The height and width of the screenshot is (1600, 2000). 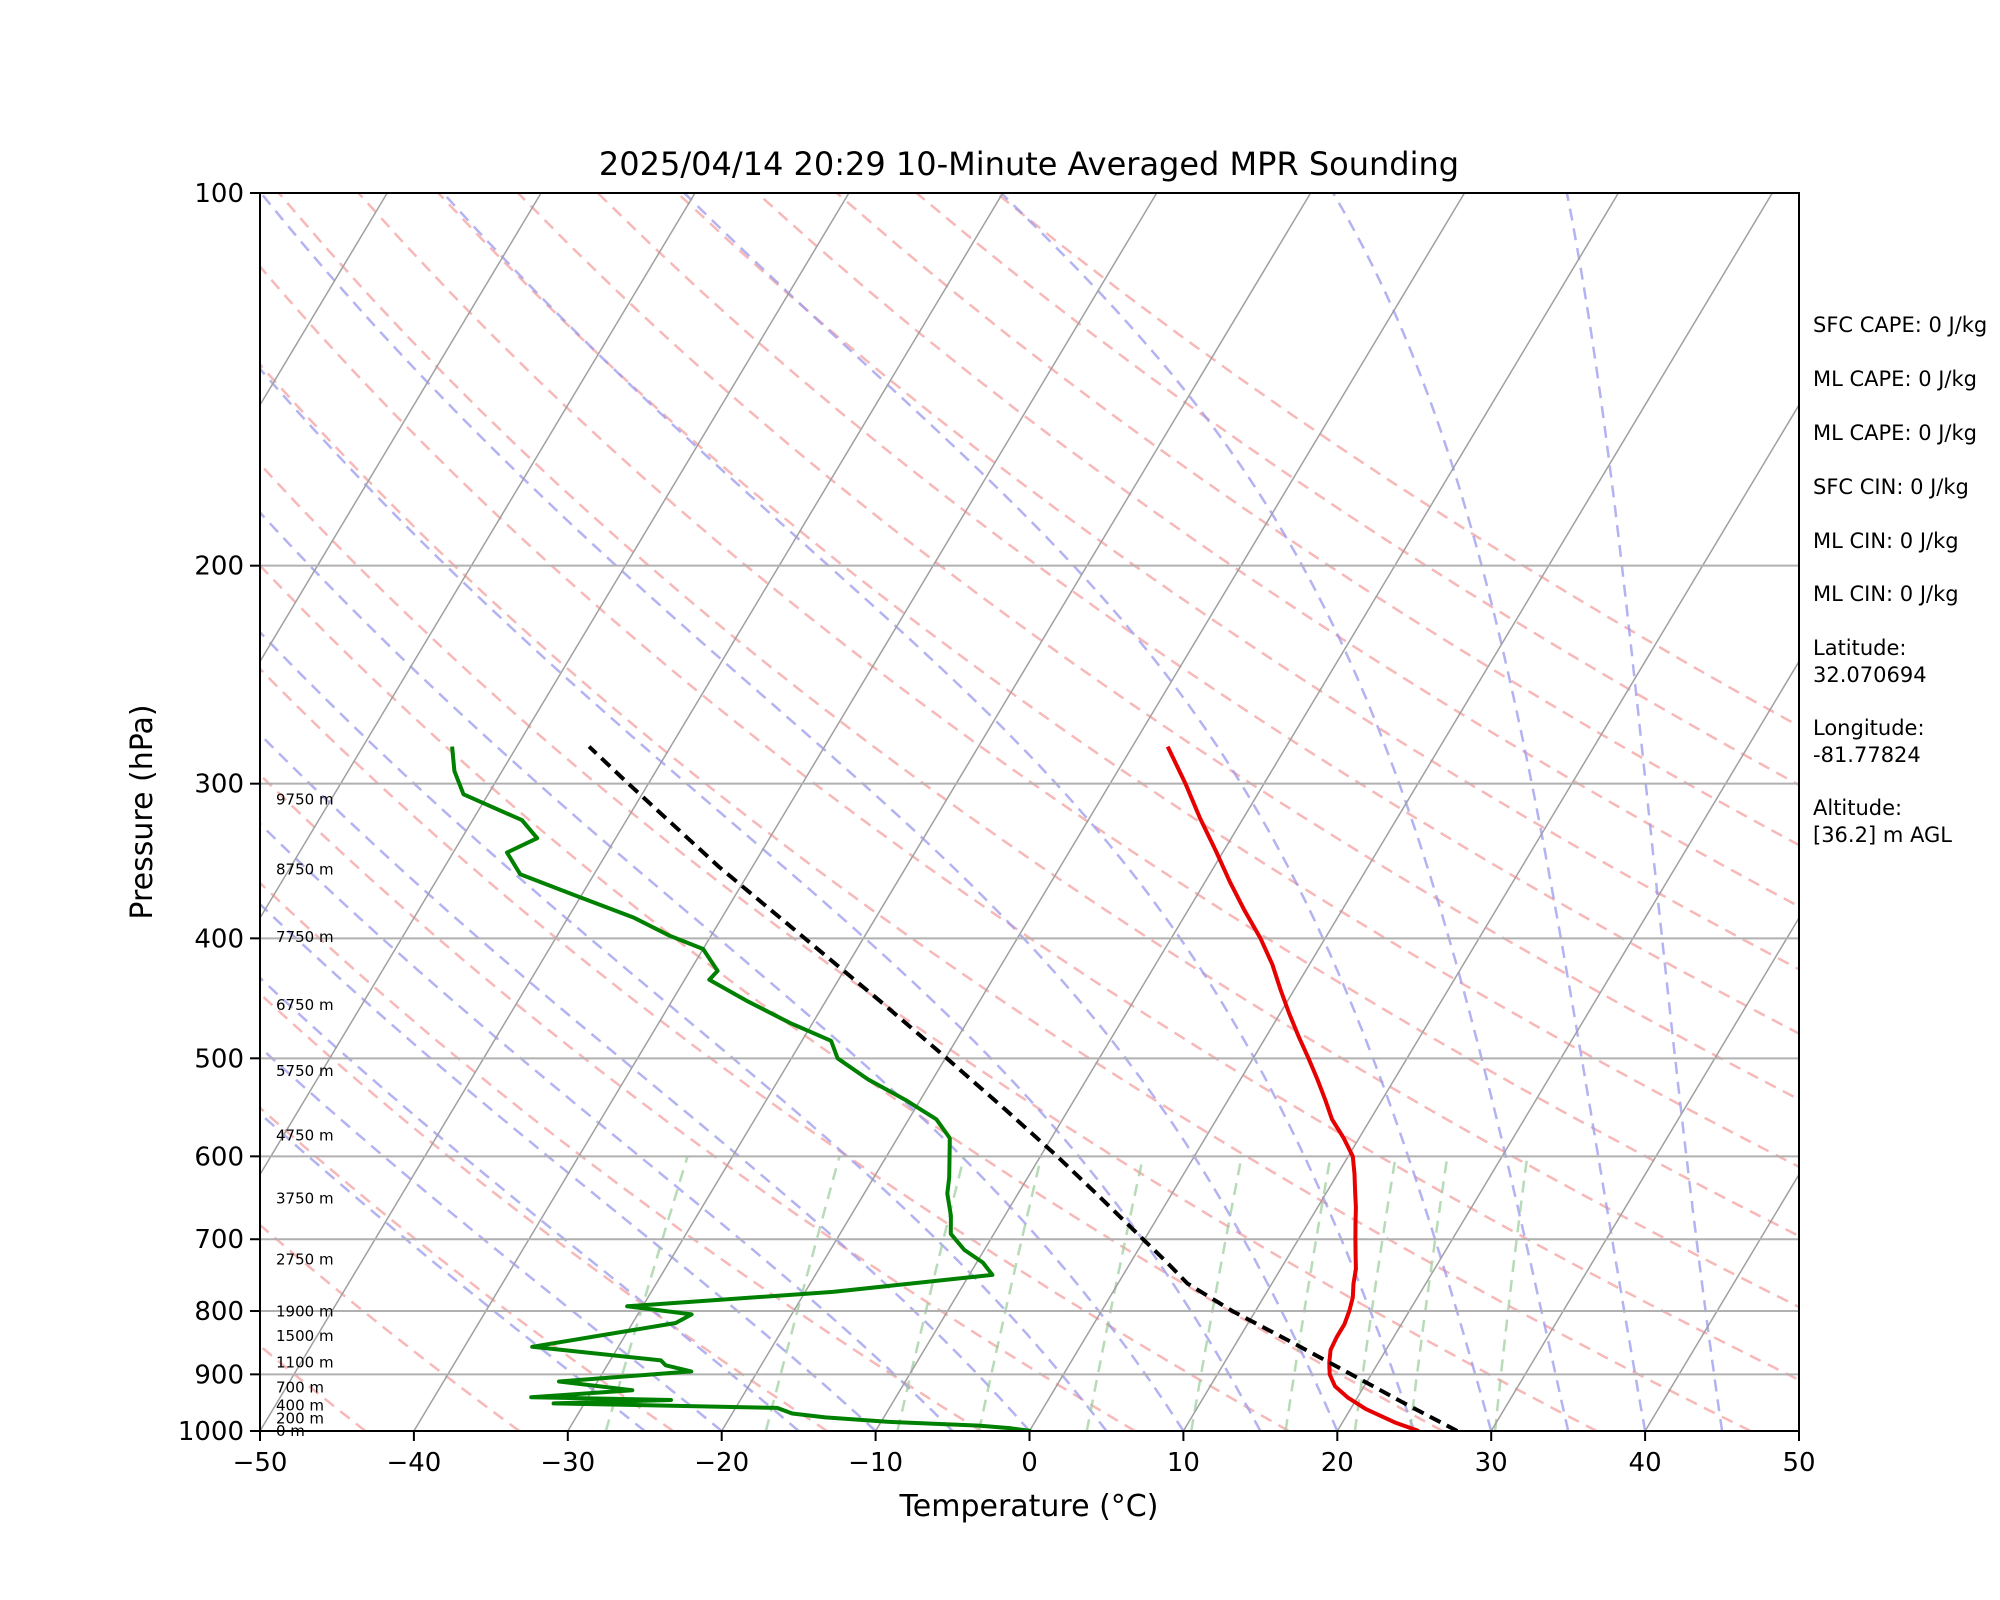 What do you see at coordinates (305, 937) in the screenshot?
I see `height-label: 7750 m` at bounding box center [305, 937].